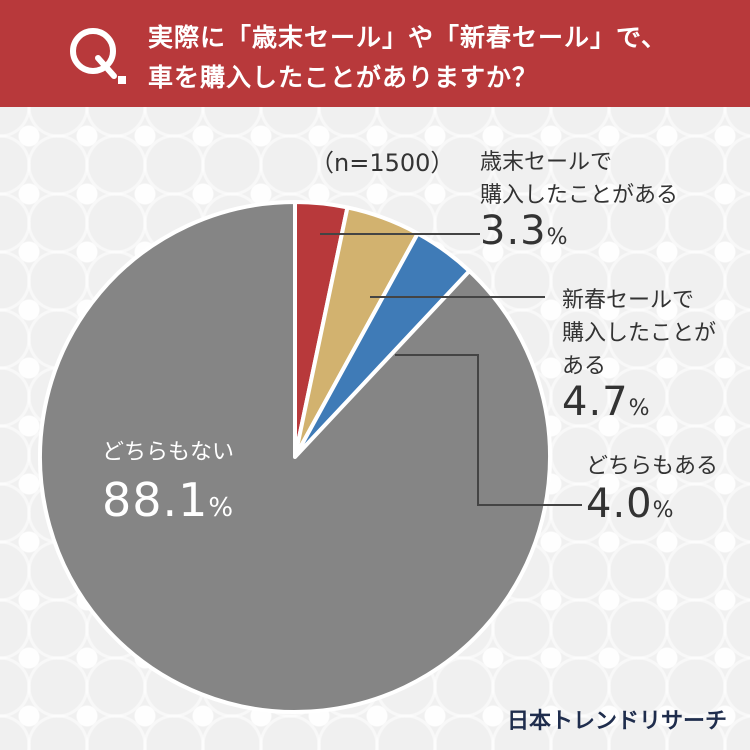 The height and width of the screenshot is (750, 750). Describe the element at coordinates (628, 300) in the screenshot. I see `label-new-year-line1: 新春セールで` at that location.